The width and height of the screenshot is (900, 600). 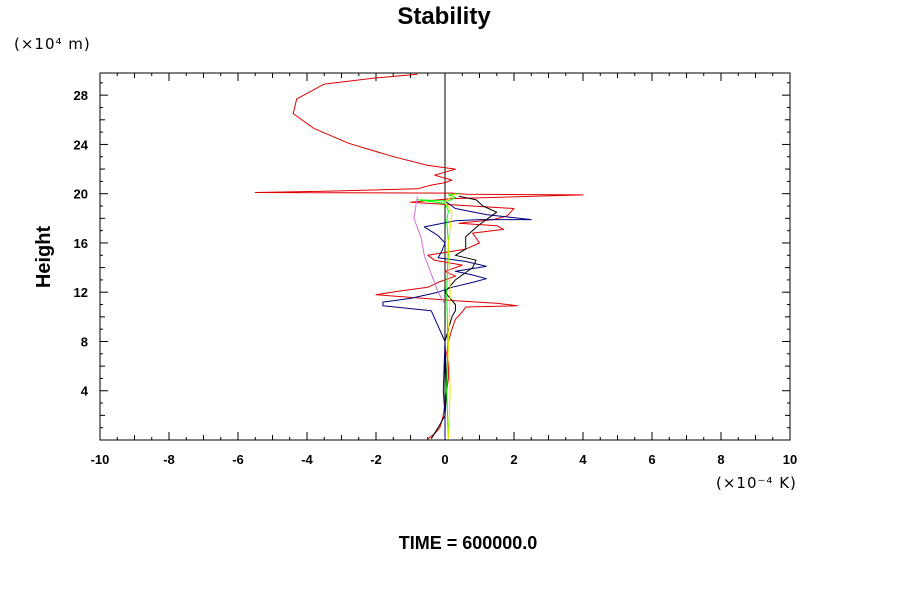 What do you see at coordinates (81, 144) in the screenshot?
I see `y-tick-label: 24` at bounding box center [81, 144].